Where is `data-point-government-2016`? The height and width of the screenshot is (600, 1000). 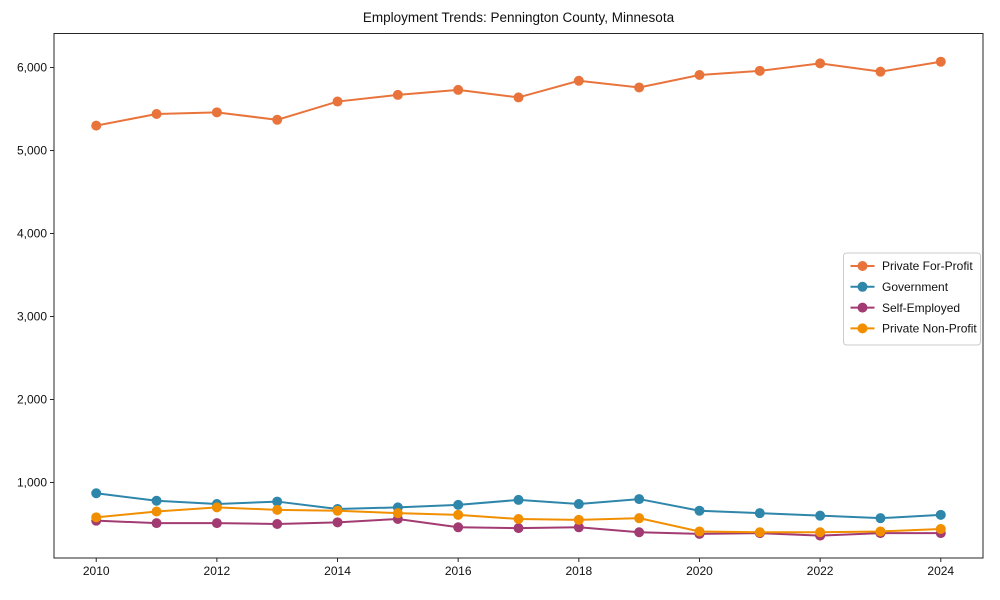 data-point-government-2016 is located at coordinates (458, 504).